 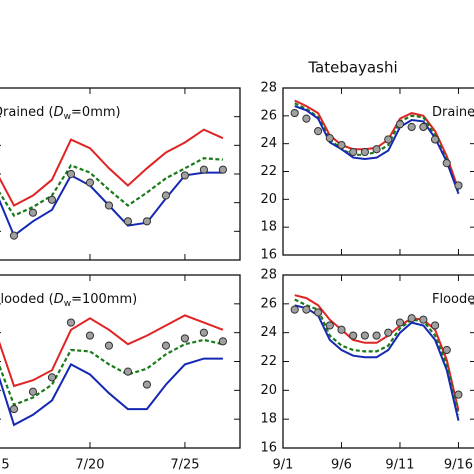 What do you see at coordinates (96, 112) in the screenshot?
I see `label-text: =0mm)` at bounding box center [96, 112].